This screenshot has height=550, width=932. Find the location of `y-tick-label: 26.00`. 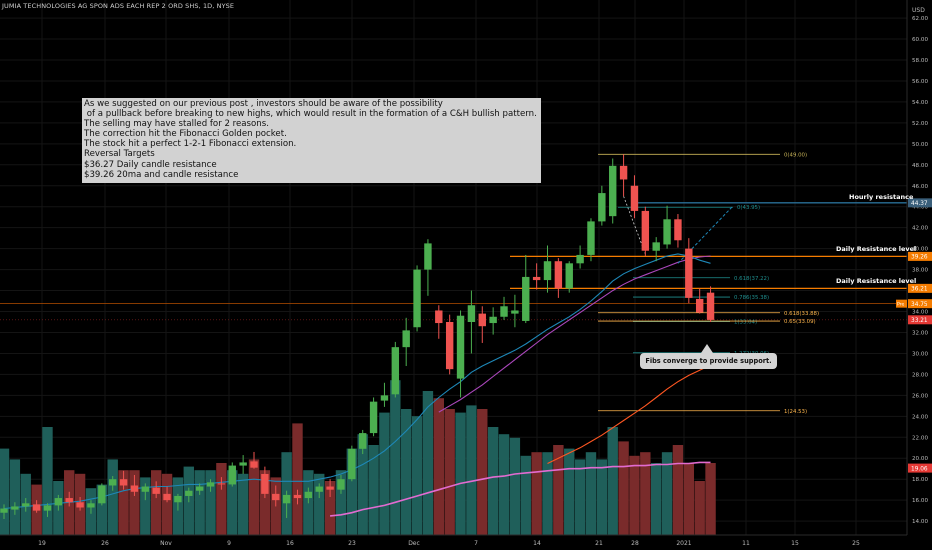

y-tick-label: 26.00 is located at coordinates (920, 396).